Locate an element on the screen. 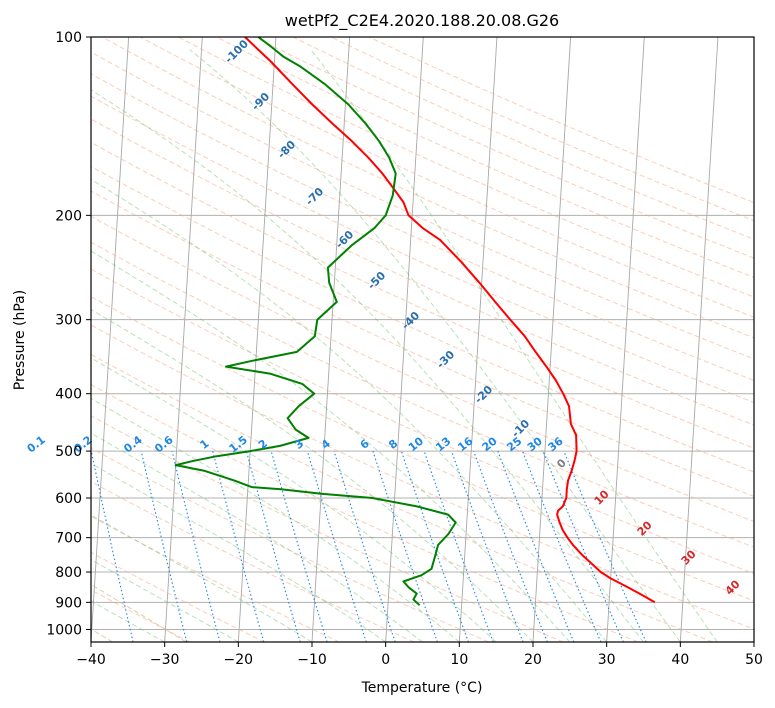  mixing-ratio-label: 4 is located at coordinates (326, 444).